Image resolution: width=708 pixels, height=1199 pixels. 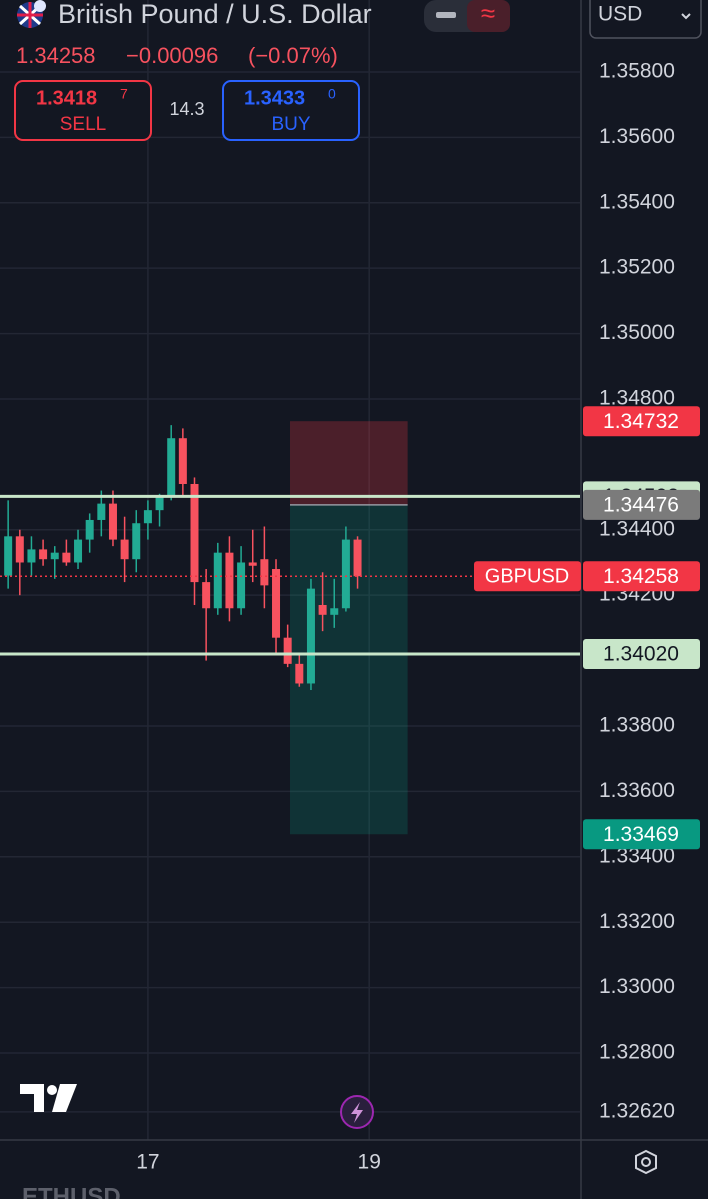 What do you see at coordinates (293, 55) in the screenshot?
I see `change-pct: (−0.07%)` at bounding box center [293, 55].